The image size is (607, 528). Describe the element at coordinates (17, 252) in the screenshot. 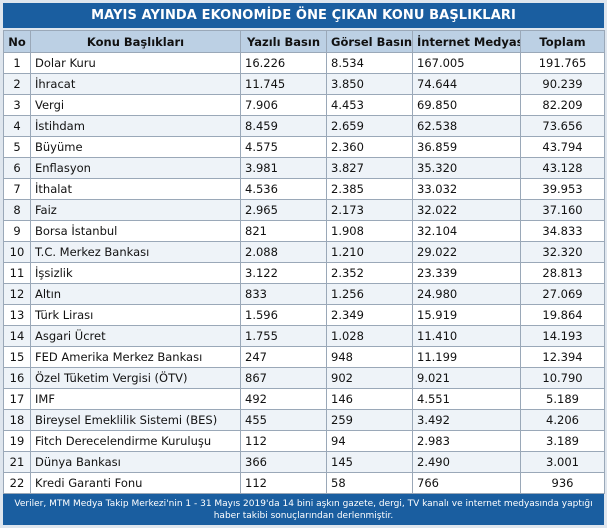

I see `row-no-cell: 10` at that location.